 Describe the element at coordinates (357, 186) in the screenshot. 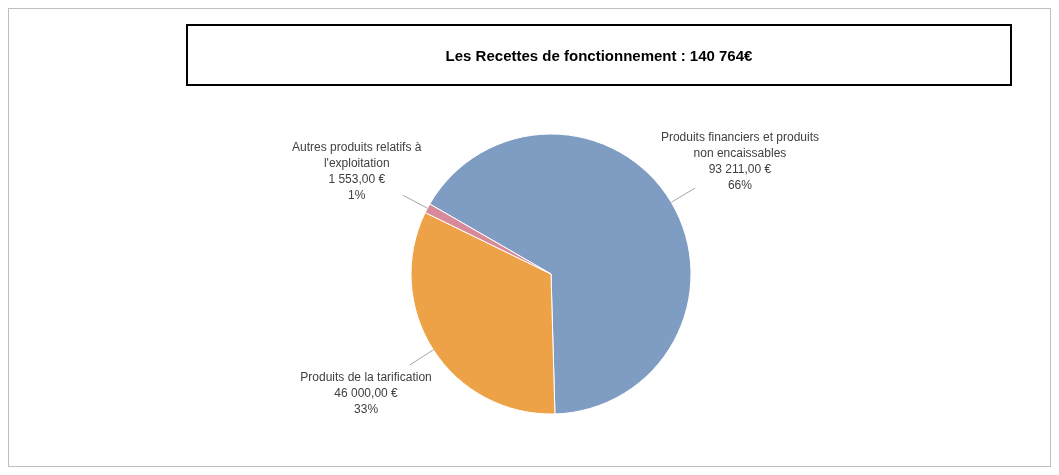

I see `data-label: 1 553,00 € 1%` at that location.